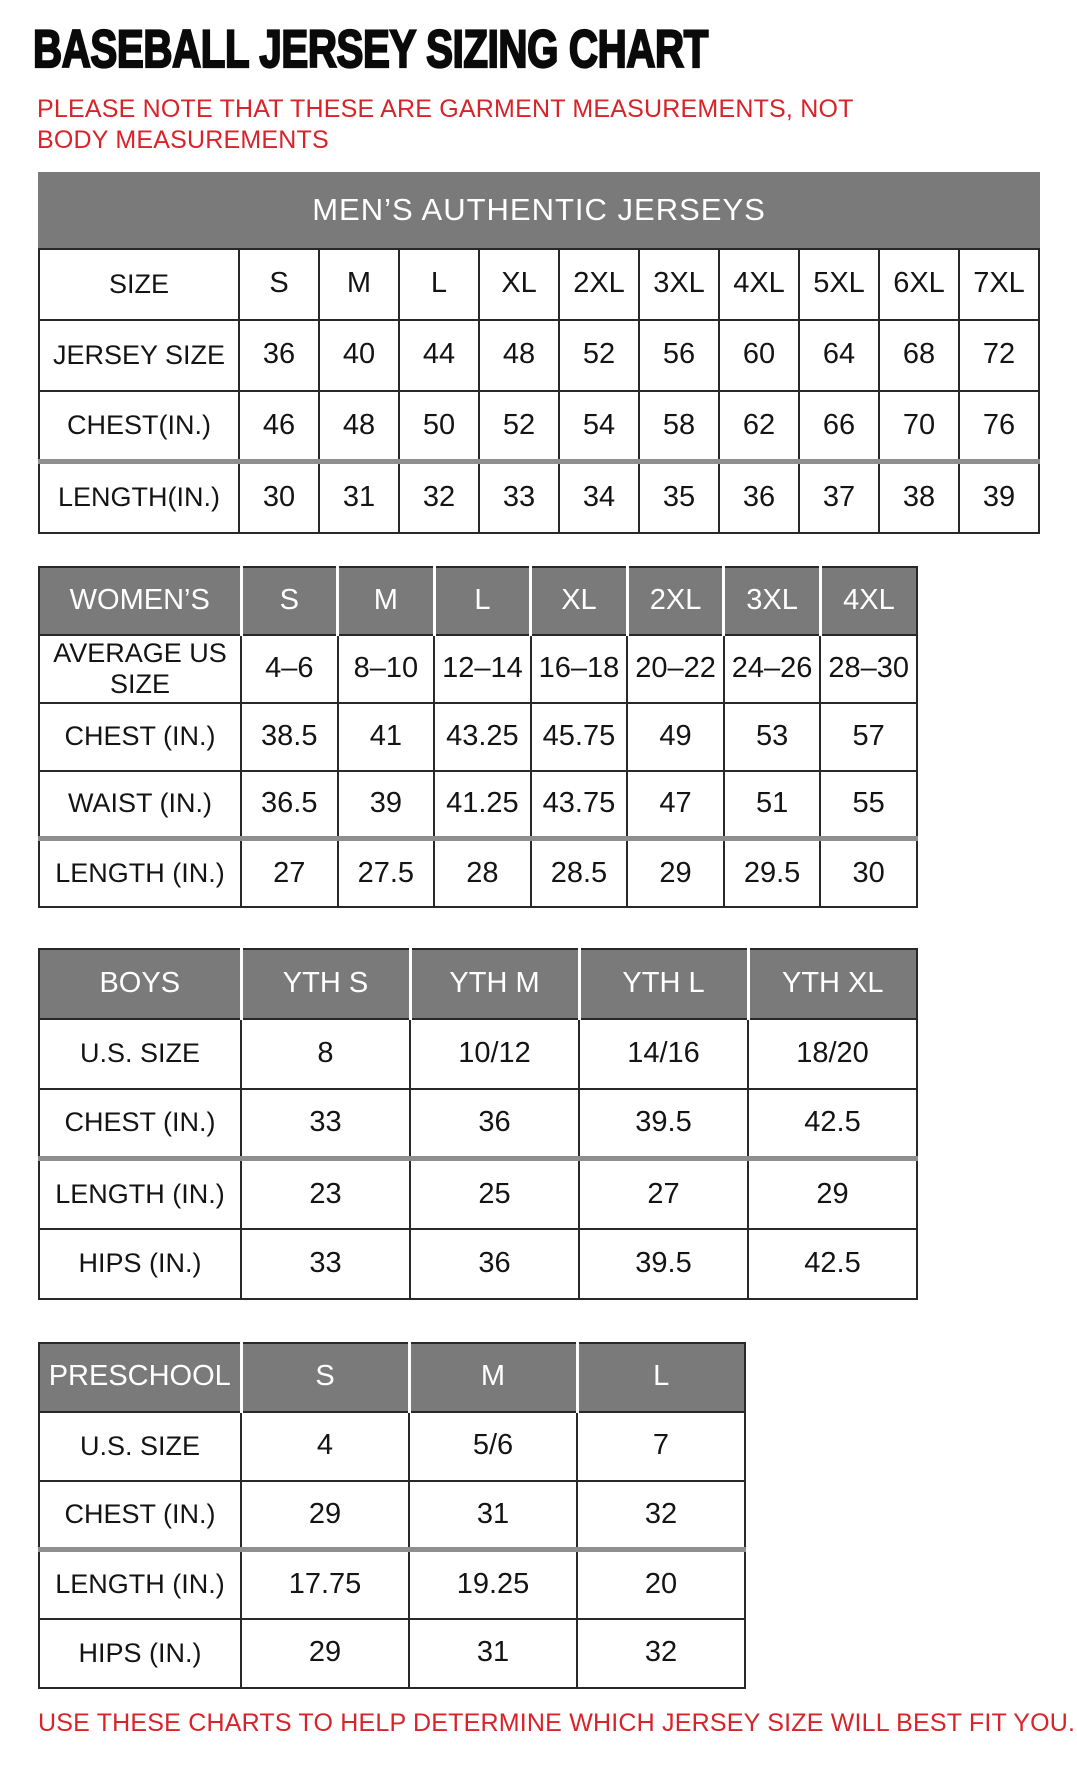  Describe the element at coordinates (919, 355) in the screenshot. I see `measurement-value-cell: 68` at that location.